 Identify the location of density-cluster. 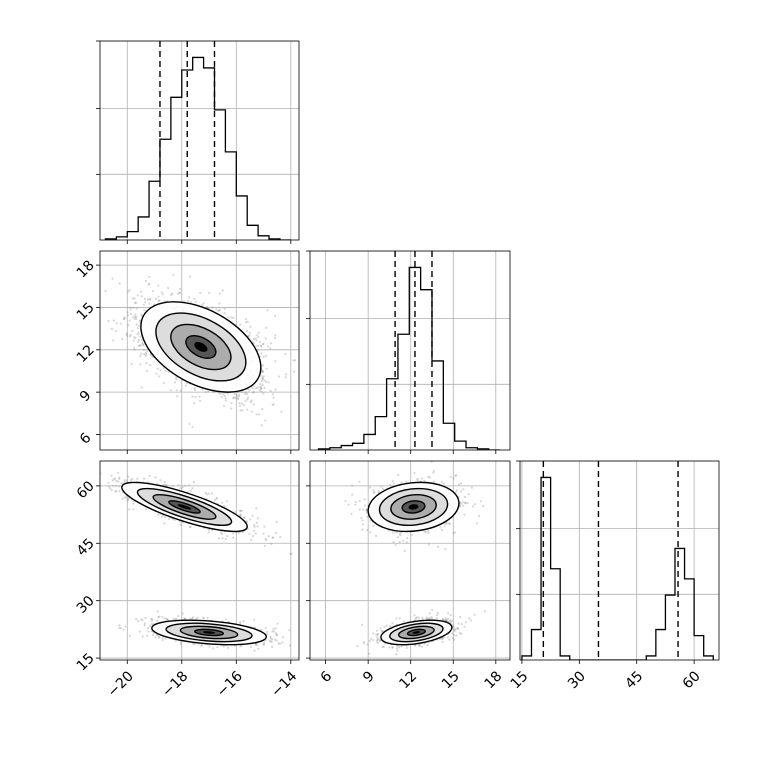
(201, 347).